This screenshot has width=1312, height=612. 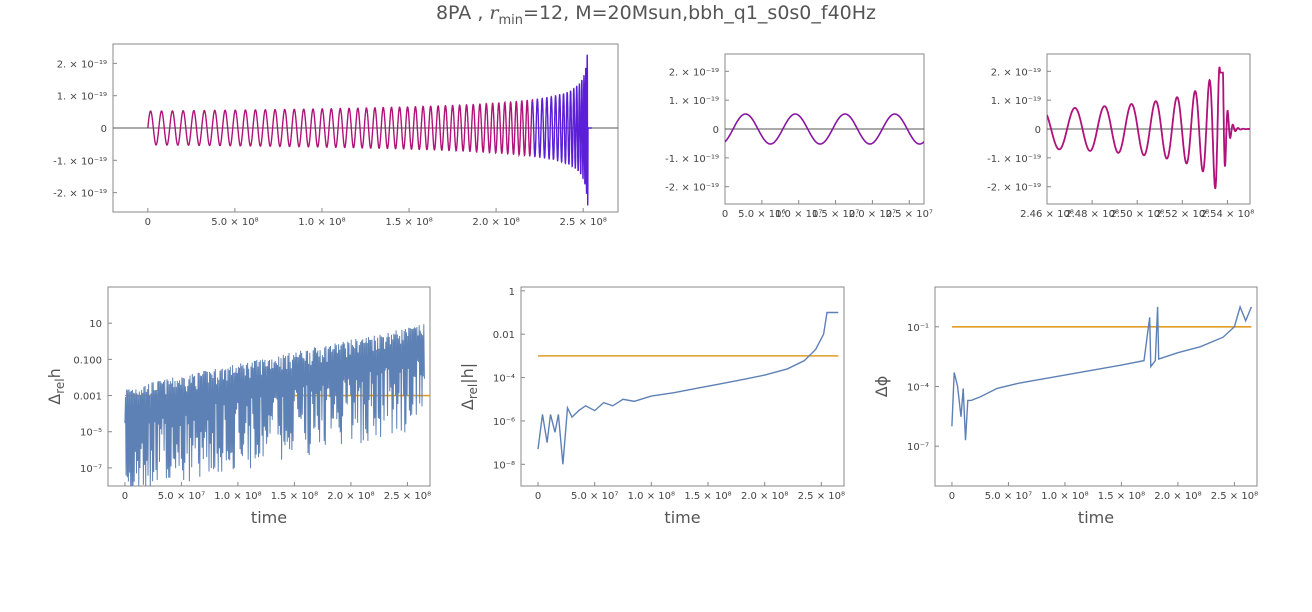 I want to click on y-tick-label: 0.100, so click(x=87, y=360).